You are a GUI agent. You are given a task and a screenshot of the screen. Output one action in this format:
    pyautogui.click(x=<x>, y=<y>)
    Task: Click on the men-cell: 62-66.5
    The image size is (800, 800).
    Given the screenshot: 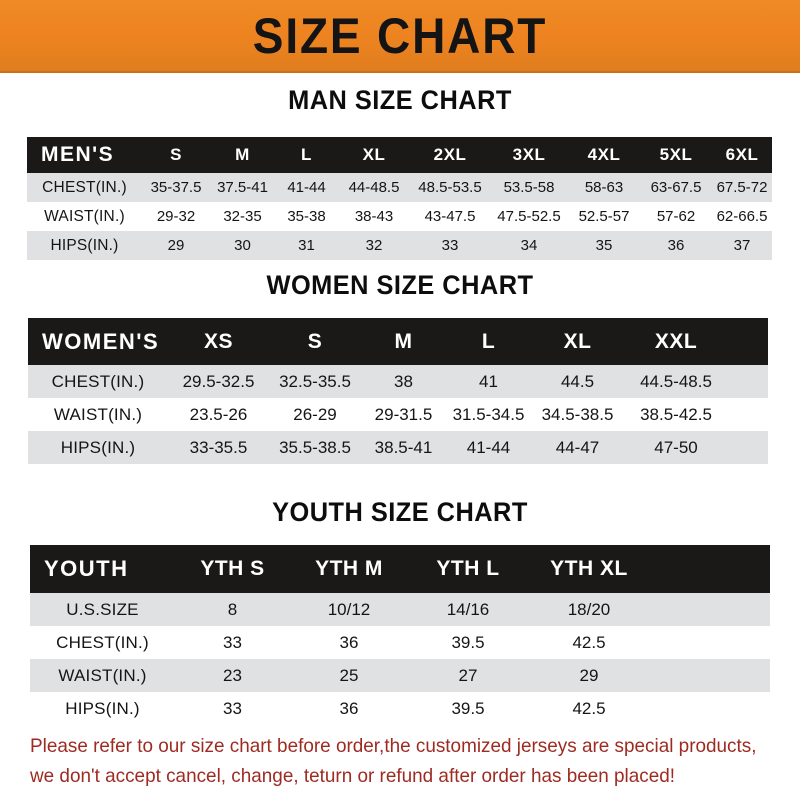 What is the action you would take?
    pyautogui.click(x=742, y=216)
    